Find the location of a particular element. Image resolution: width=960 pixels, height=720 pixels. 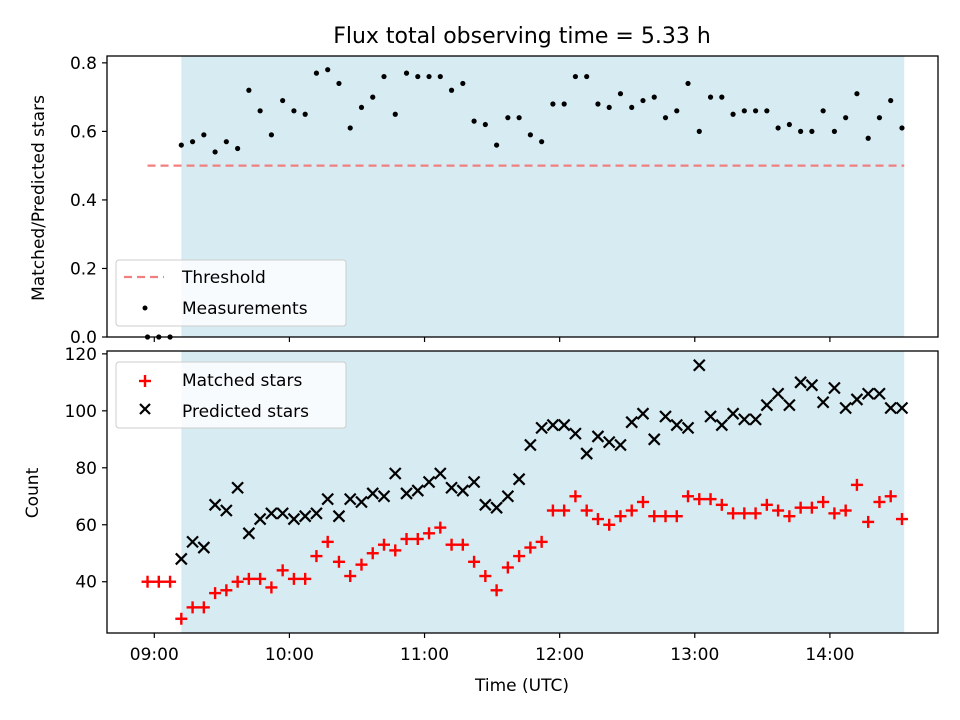

legend-matched-swatch is located at coordinates (145, 381).